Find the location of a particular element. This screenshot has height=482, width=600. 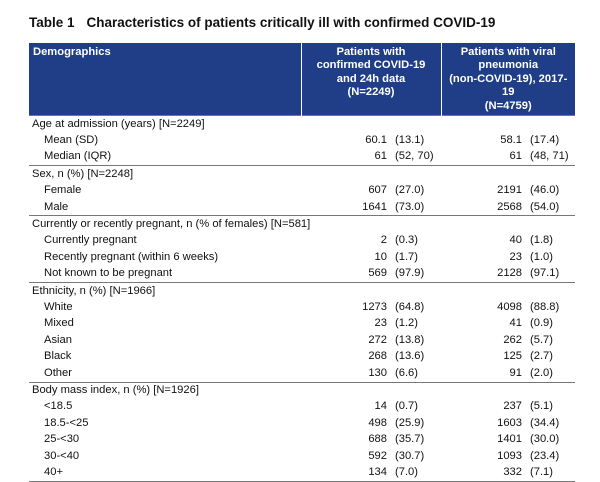

covid-value: 14 is located at coordinates (380, 406).